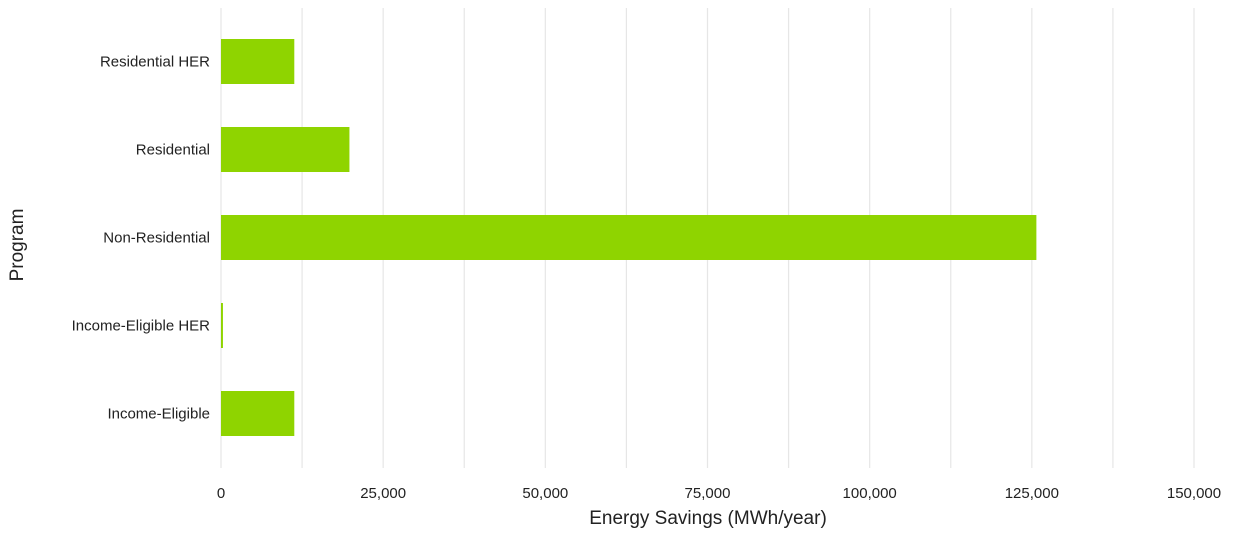 The image size is (1239, 537). What do you see at coordinates (708, 493) in the screenshot?
I see `x-tick-label: 75,000` at bounding box center [708, 493].